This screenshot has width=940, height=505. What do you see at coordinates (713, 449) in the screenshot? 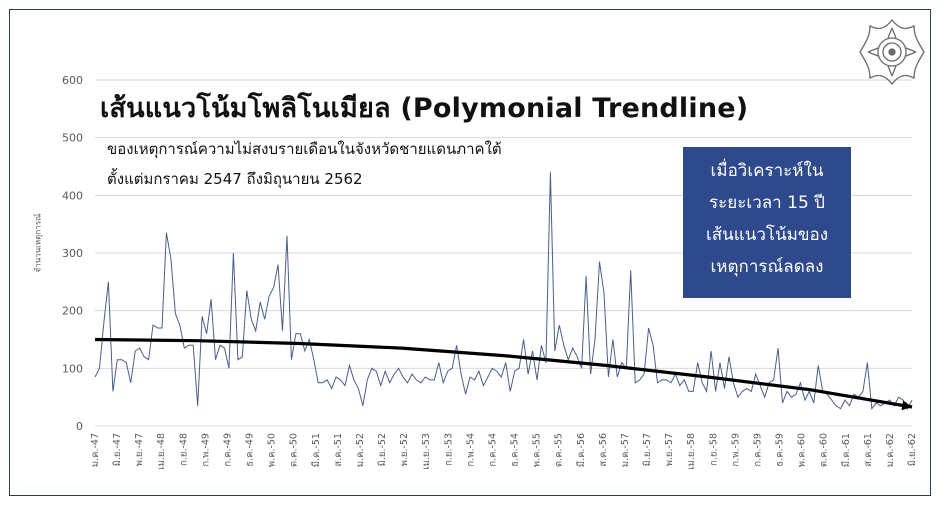
I see `x-tick-label: ก.ย.-58` at bounding box center [713, 449].